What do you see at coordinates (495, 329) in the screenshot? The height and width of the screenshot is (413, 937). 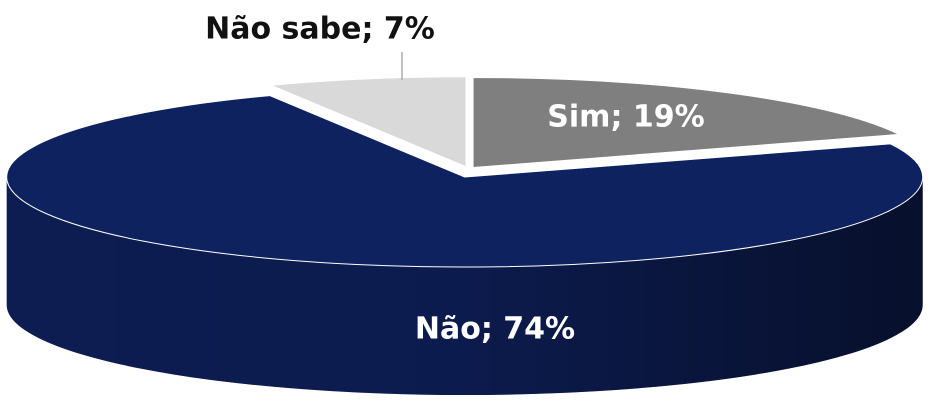 I see `data-label: Não; 74%` at bounding box center [495, 329].